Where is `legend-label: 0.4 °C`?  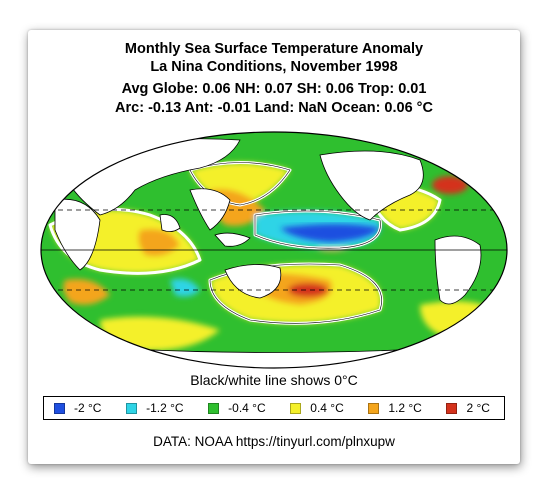
legend-label: 0.4 °C is located at coordinates (327, 408).